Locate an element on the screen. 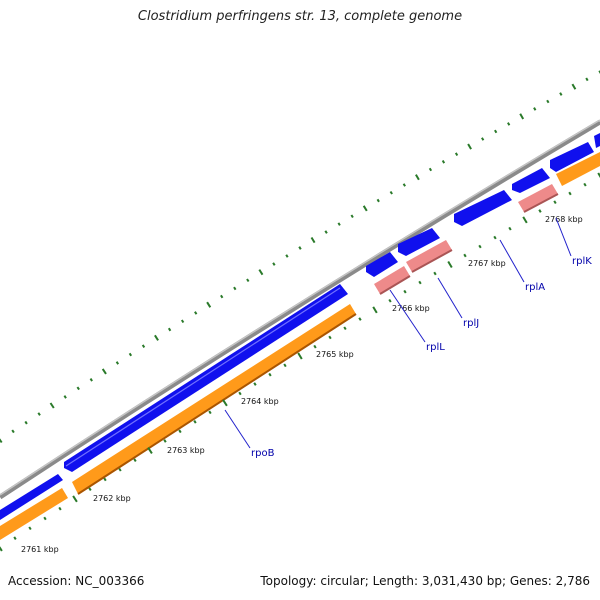  cds-rplL is located at coordinates (382, 264).